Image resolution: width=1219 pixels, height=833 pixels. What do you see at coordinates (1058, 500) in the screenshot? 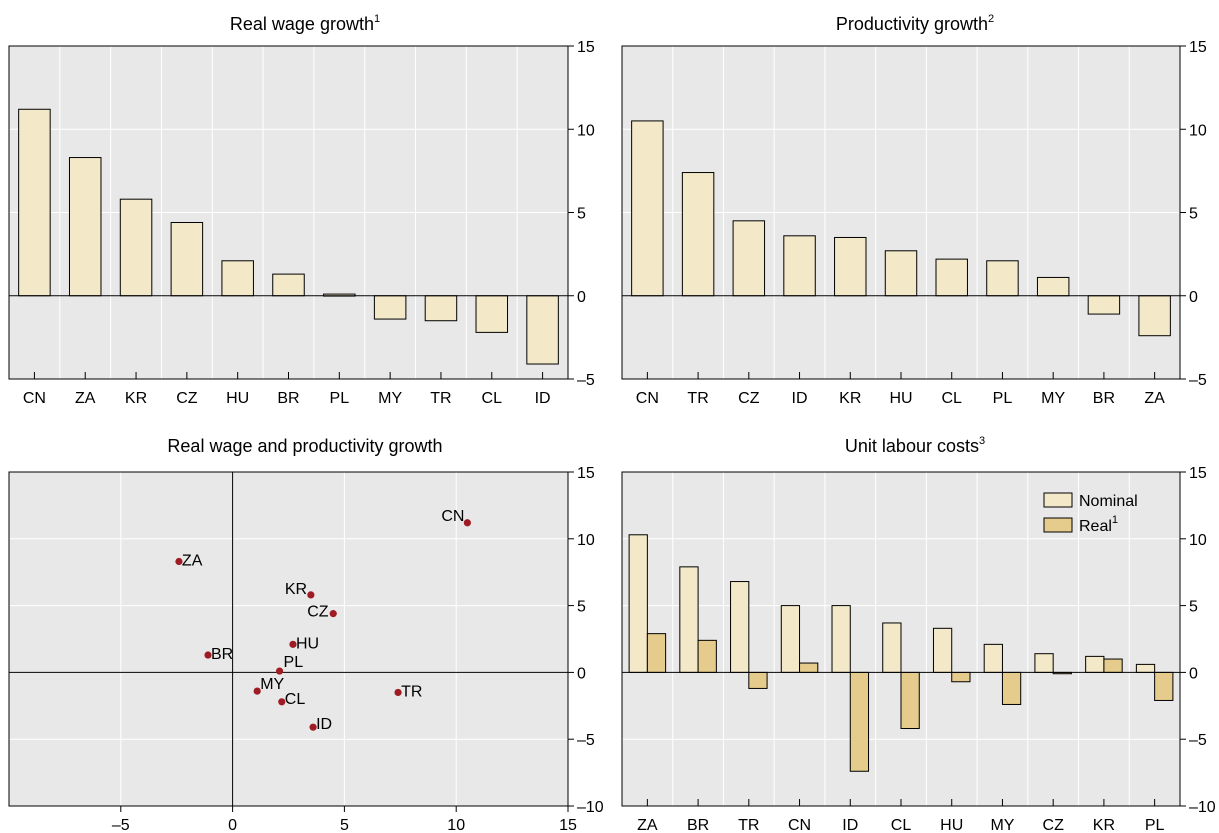
I see `legend-swatch-nominal` at bounding box center [1058, 500].